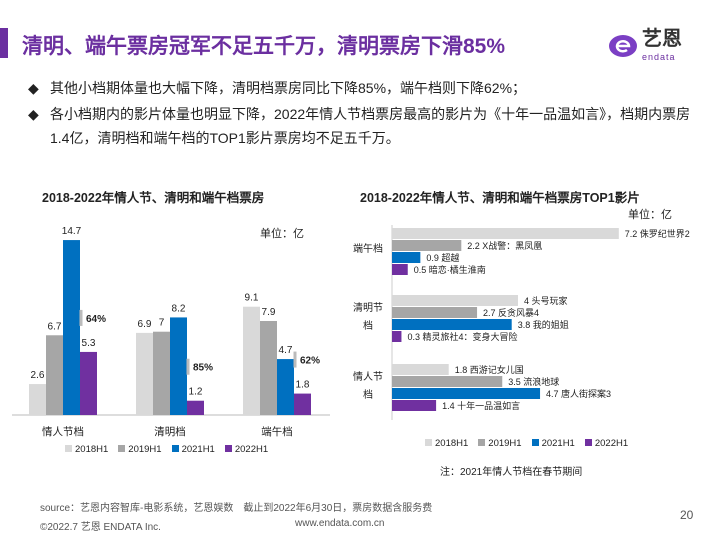 The height and width of the screenshot is (540, 720). Describe the element at coordinates (310, 361) in the screenshot. I see `decline-label: 62%` at that location.